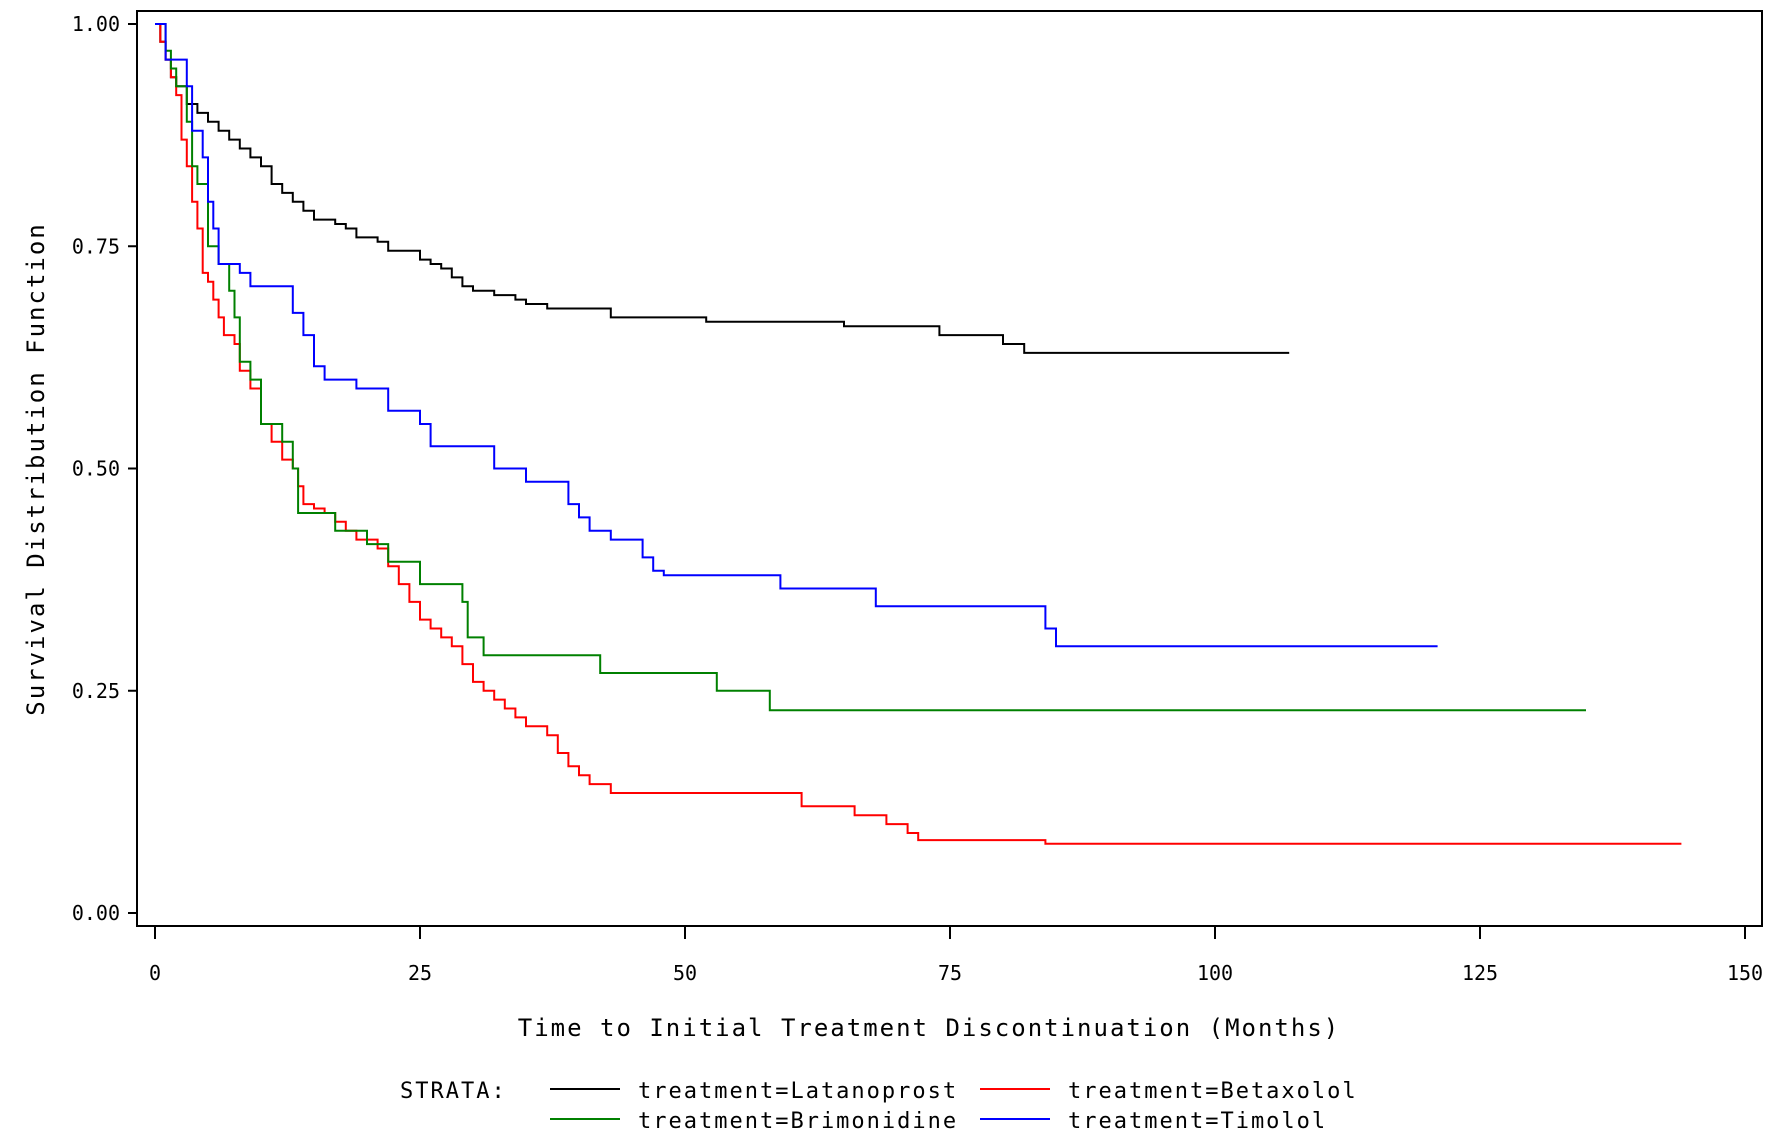  Describe the element at coordinates (798, 1121) in the screenshot. I see `legend-label-2: treatment=Brimonidine` at that location.